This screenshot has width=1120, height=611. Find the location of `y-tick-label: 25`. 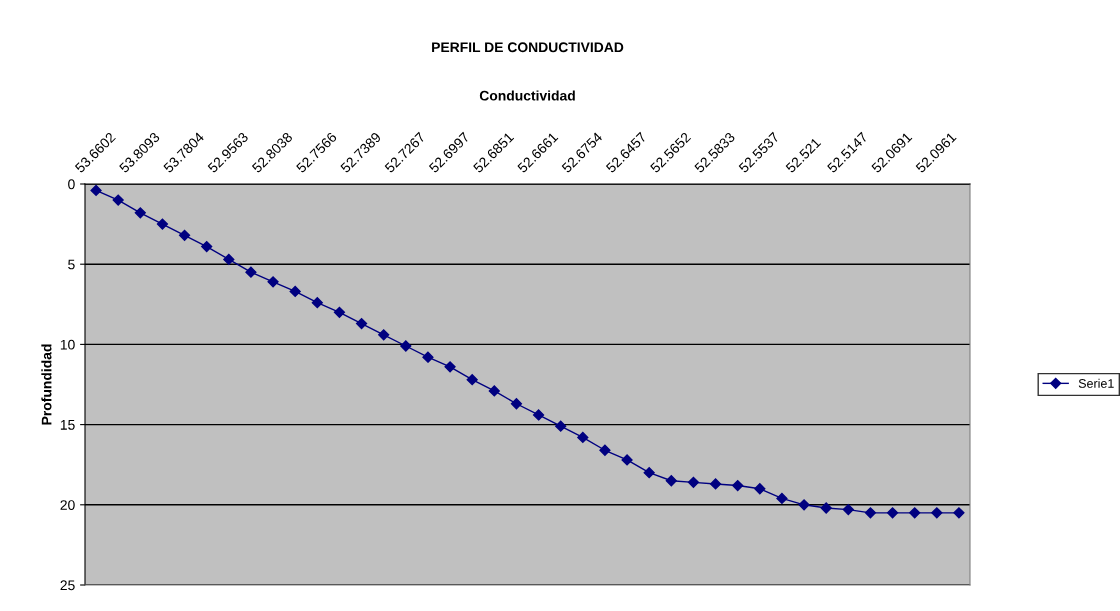

y-tick-label: 25 is located at coordinates (67, 585).